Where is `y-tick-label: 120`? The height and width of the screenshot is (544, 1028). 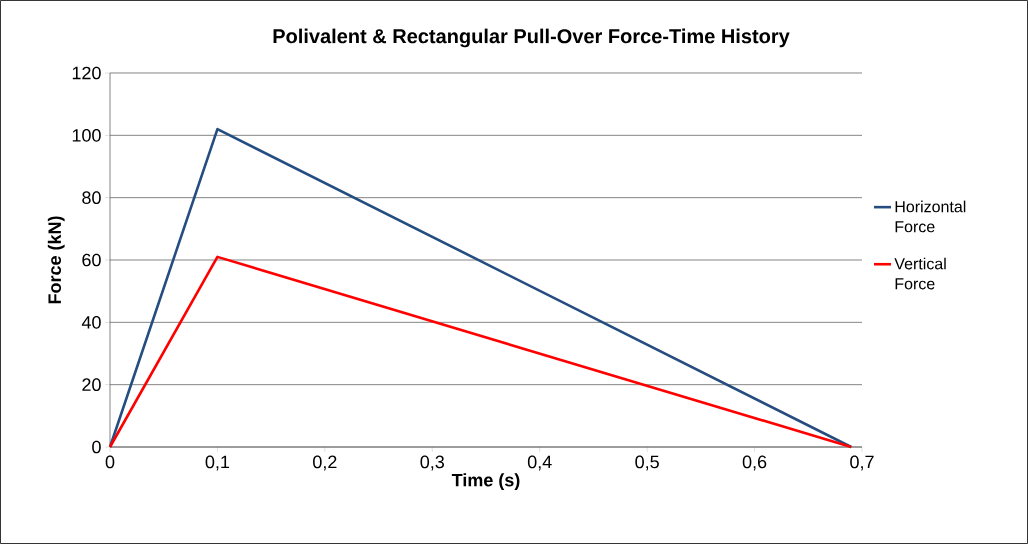
y-tick-label: 120 is located at coordinates (86, 73).